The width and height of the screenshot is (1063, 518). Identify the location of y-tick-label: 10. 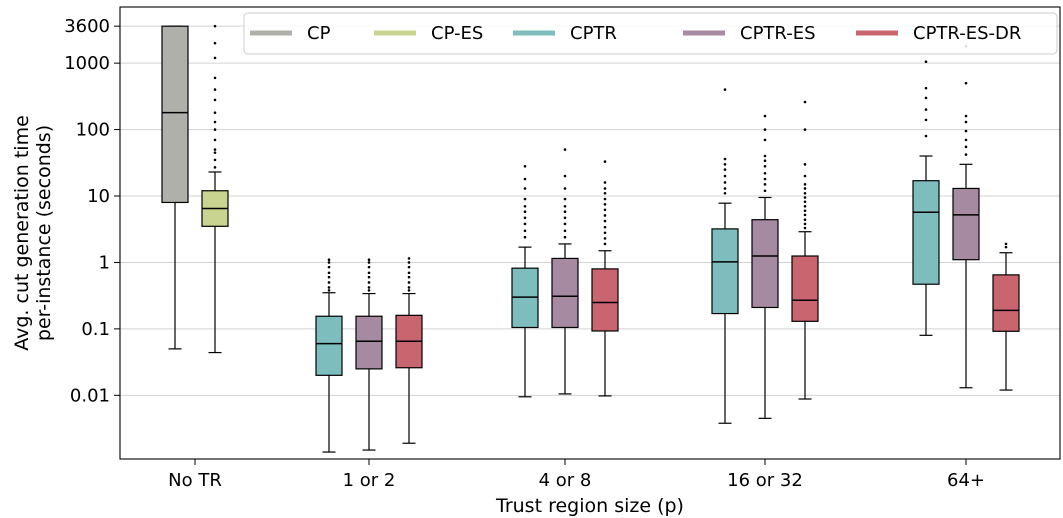
(98, 196).